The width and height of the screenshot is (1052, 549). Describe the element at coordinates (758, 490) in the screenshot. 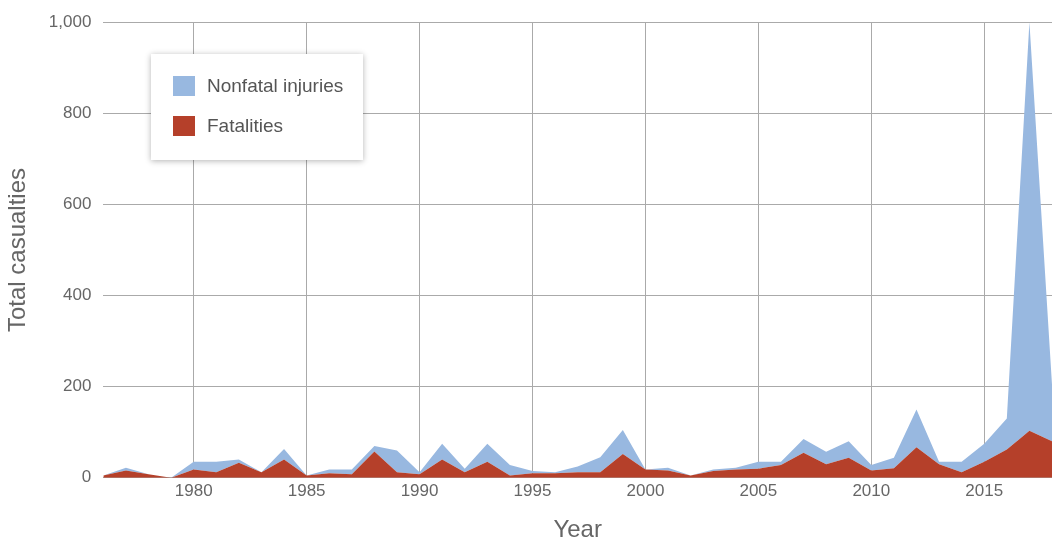

I see `x-tick-label: 2005` at that location.